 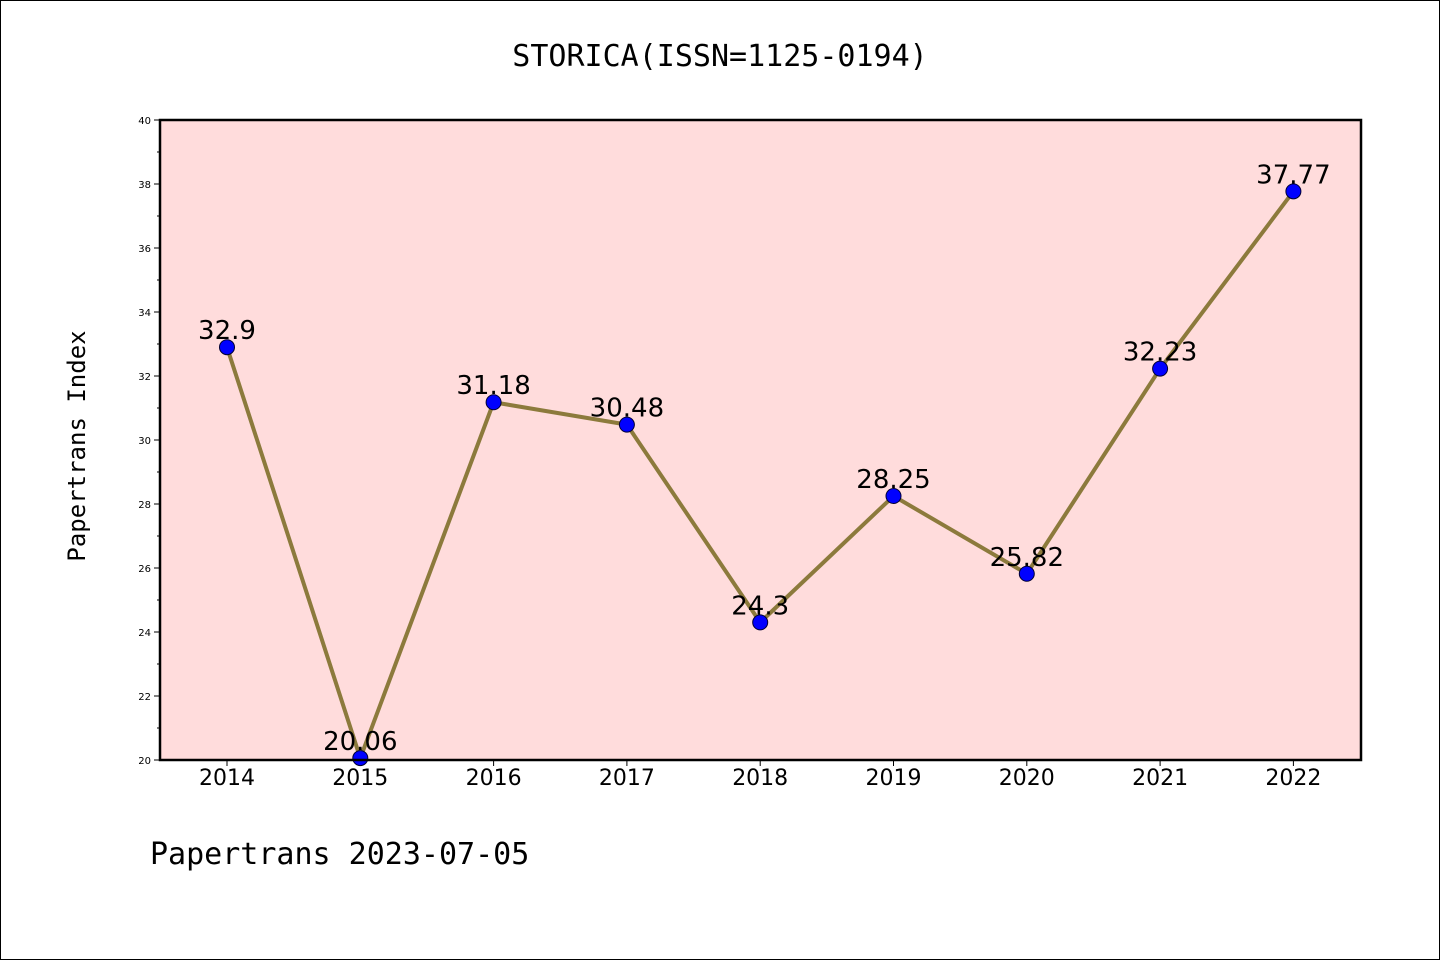 I want to click on y-tick-label: 40, so click(x=144, y=121).